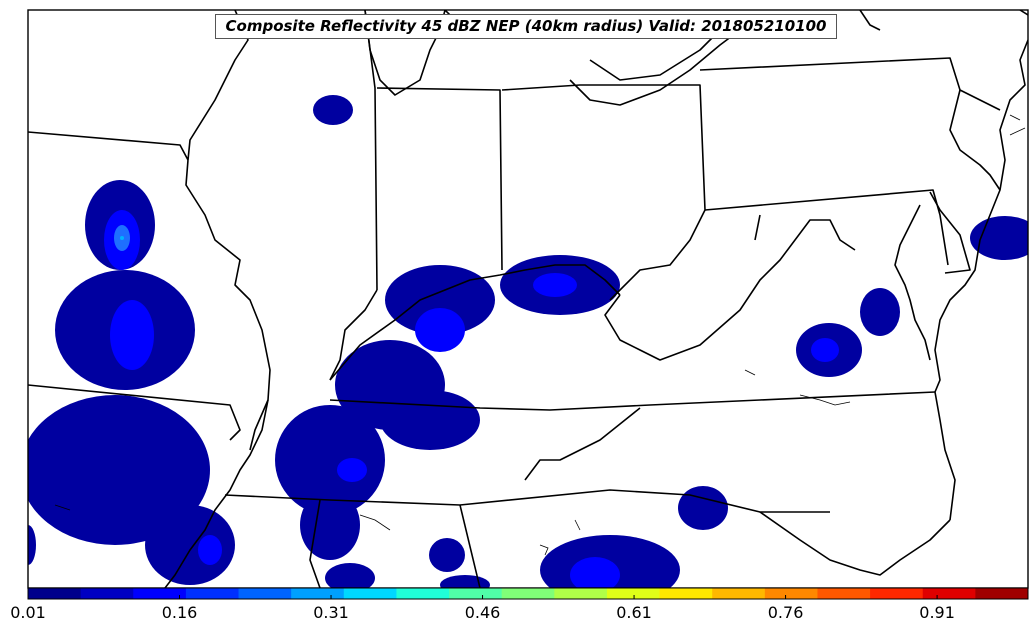 The height and width of the screenshot is (633, 1036). What do you see at coordinates (785, 612) in the screenshot?
I see `colorbar-tick-label: 0.76` at bounding box center [785, 612].